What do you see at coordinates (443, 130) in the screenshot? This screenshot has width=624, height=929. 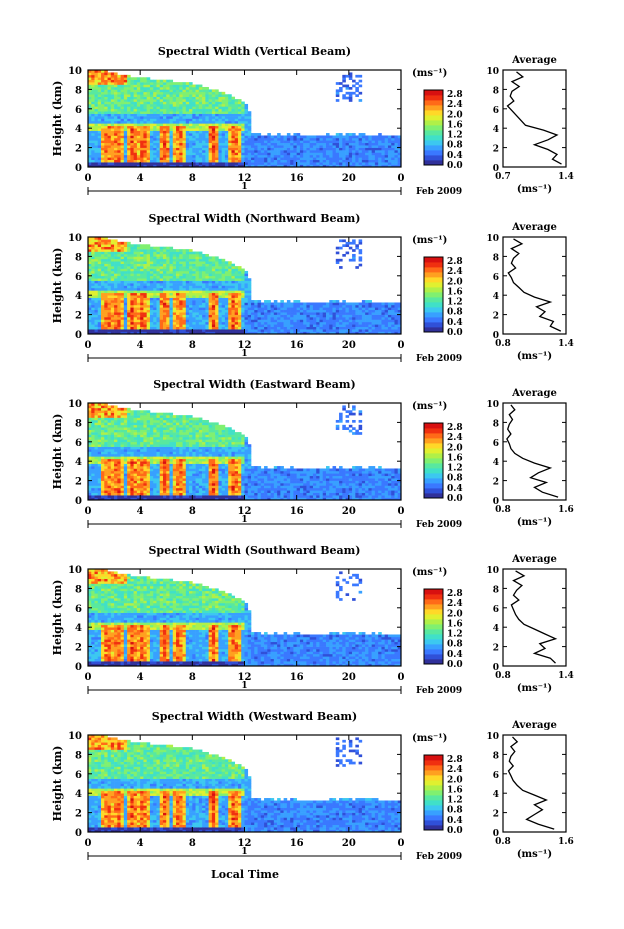 I see `colorbar: 2.82.42.01.61.20.80.40.0` at bounding box center [443, 130].